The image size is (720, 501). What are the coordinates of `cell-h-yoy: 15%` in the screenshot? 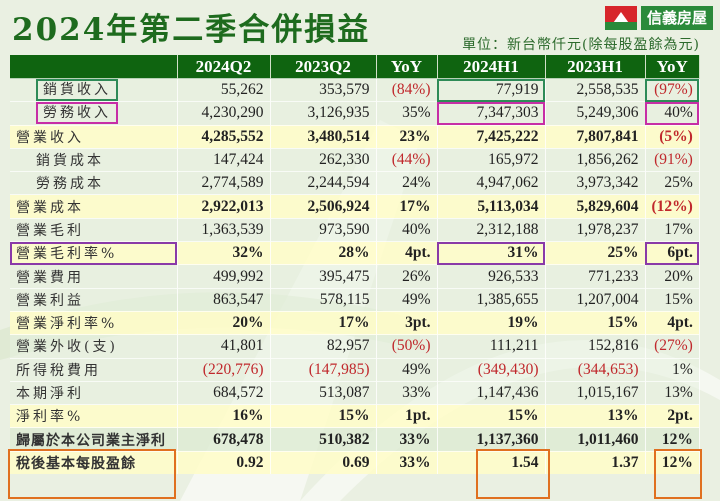 It's located at (672, 299).